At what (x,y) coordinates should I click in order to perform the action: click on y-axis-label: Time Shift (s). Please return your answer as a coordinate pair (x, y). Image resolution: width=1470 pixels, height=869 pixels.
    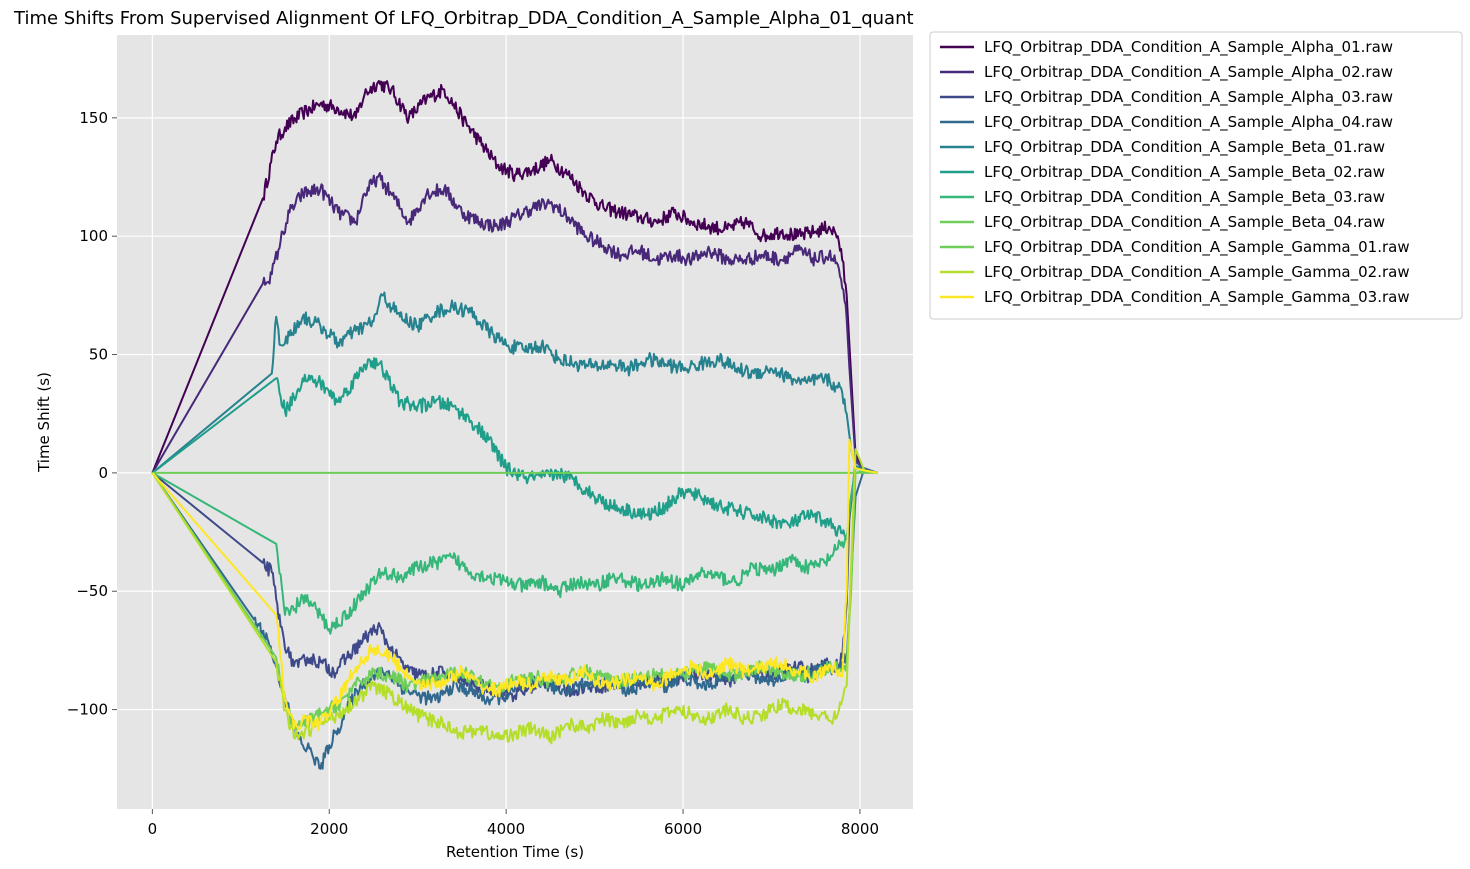
    Looking at the image, I should click on (44, 422).